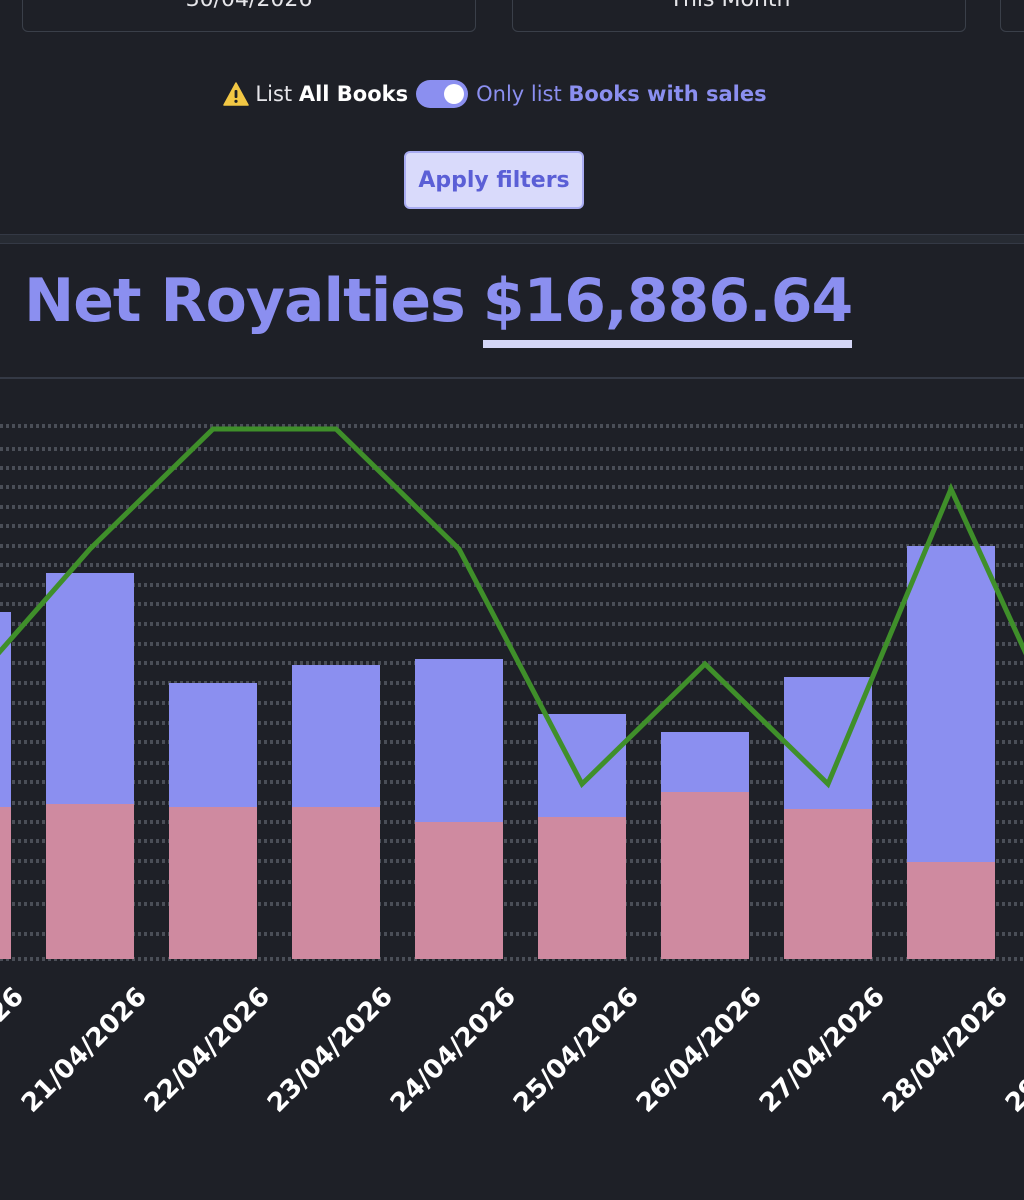 The height and width of the screenshot is (1200, 1024). I want to click on toggle-right-prefix: Only list, so click(519, 94).